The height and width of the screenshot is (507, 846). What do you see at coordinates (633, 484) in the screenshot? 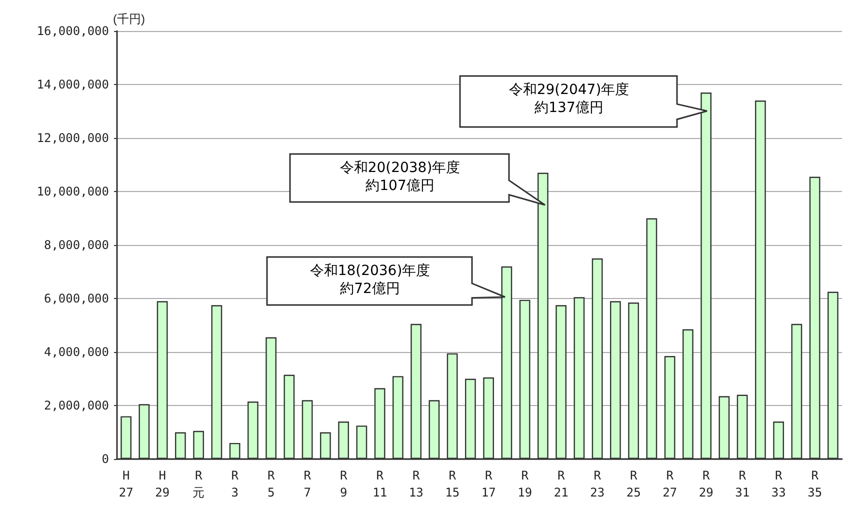
I see `x-tick-label: R 25` at bounding box center [633, 484].